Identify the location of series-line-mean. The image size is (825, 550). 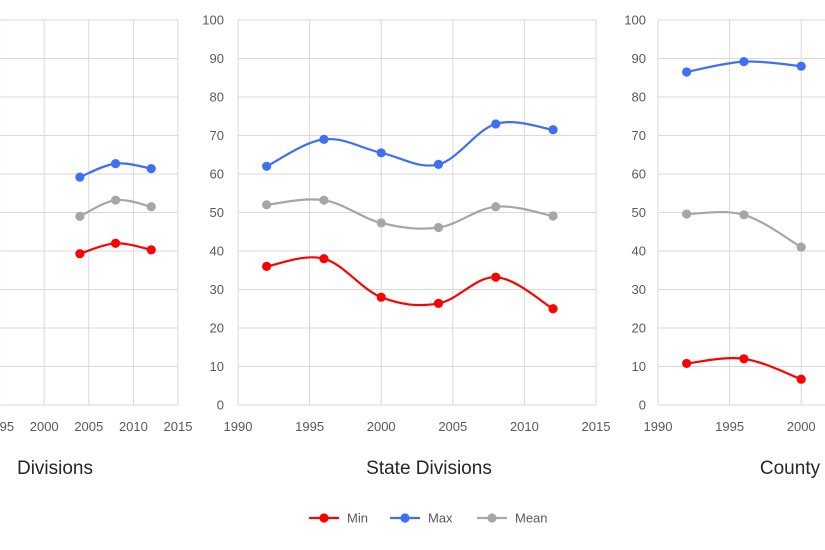
(410, 214).